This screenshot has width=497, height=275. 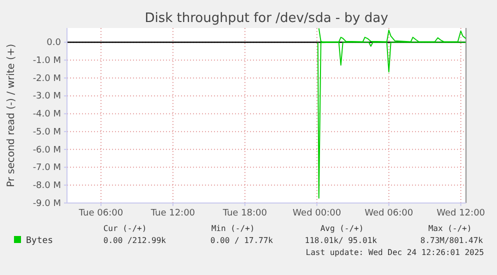 What do you see at coordinates (46, 79) in the screenshot?
I see `y-tick-label: -2.0 M` at bounding box center [46, 79].